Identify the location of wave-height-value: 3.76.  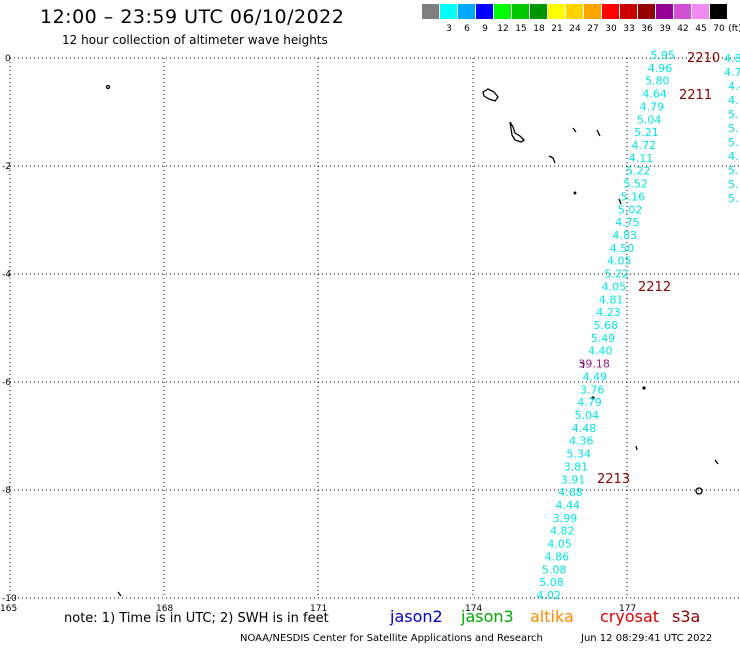
(592, 389).